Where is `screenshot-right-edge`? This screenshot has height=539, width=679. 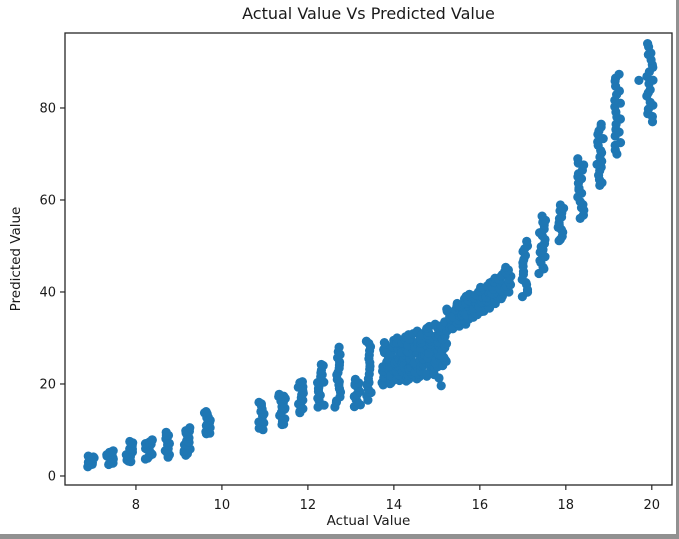
screenshot-right-edge is located at coordinates (677, 269).